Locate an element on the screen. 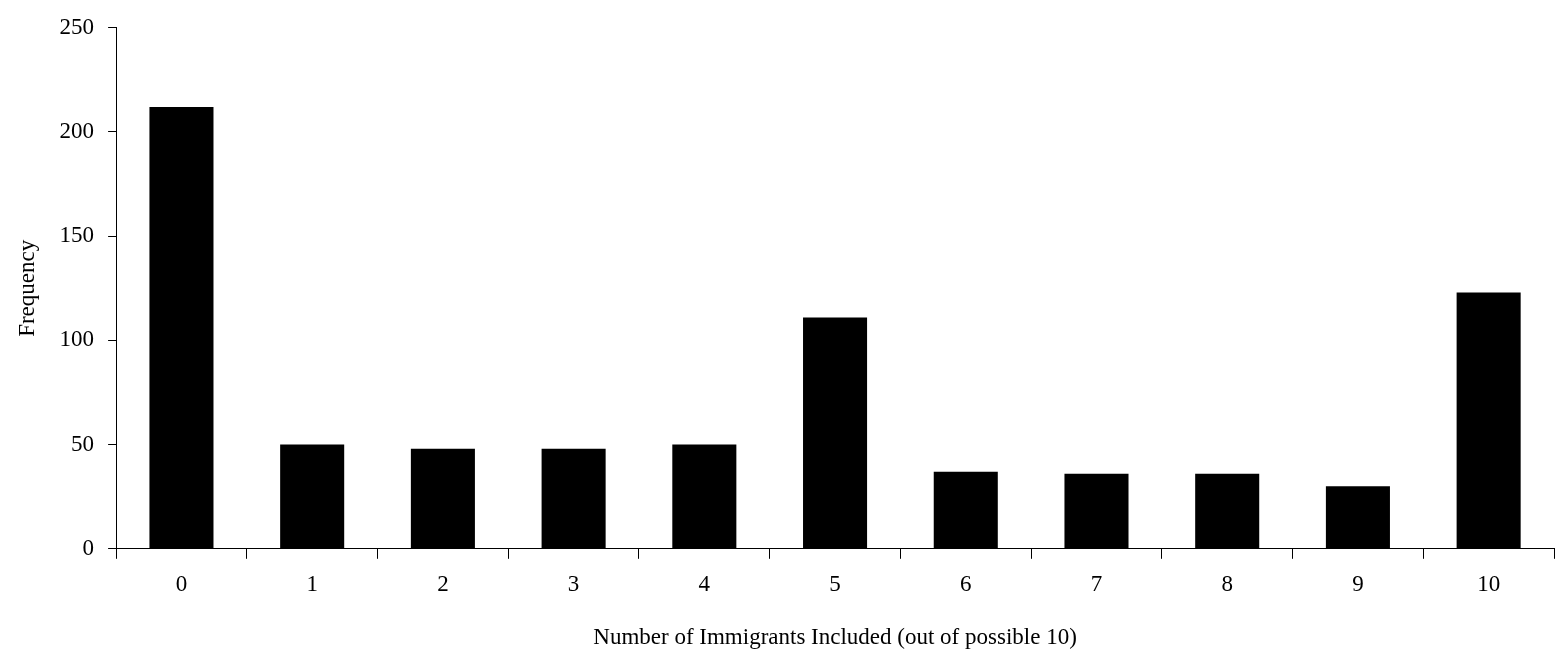 This screenshot has height=666, width=1562. x-tick-label: 9 is located at coordinates (1358, 583).